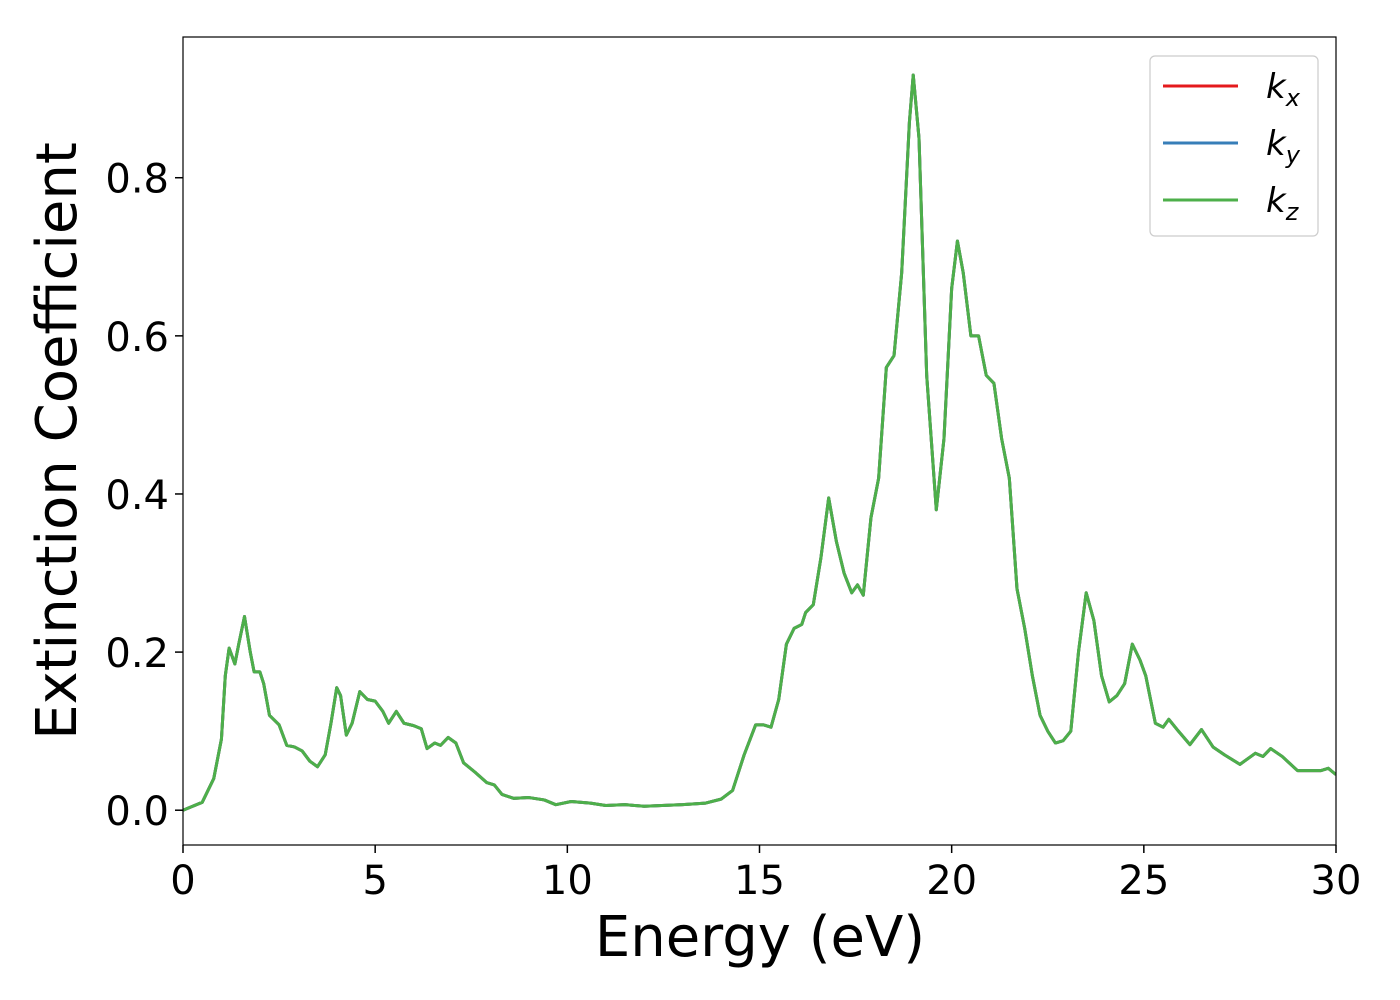 The image size is (1400, 1000). What do you see at coordinates (951, 881) in the screenshot?
I see `x-tick-label: 20` at bounding box center [951, 881].